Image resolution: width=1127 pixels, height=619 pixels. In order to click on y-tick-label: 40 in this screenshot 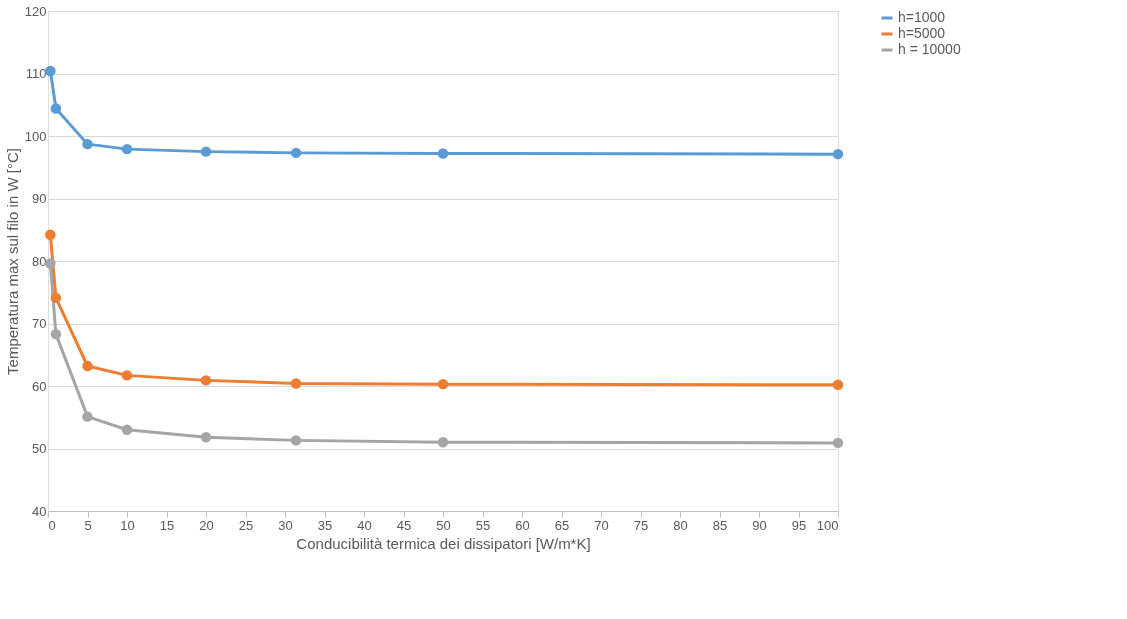, I will do `click(39, 511)`.